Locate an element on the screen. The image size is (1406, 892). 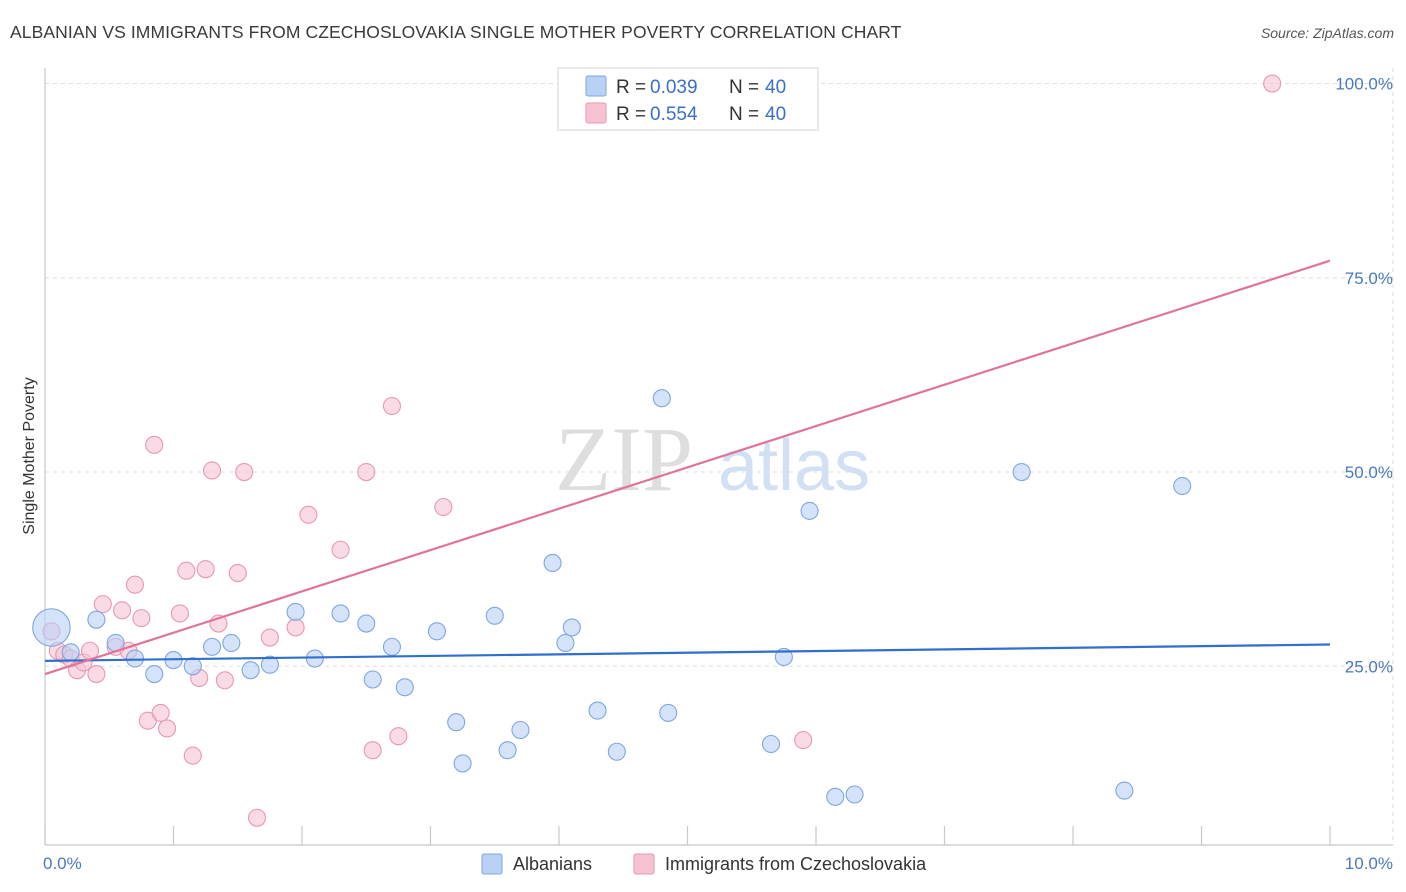
y-tick-label: 75.0% is located at coordinates (1369, 278).